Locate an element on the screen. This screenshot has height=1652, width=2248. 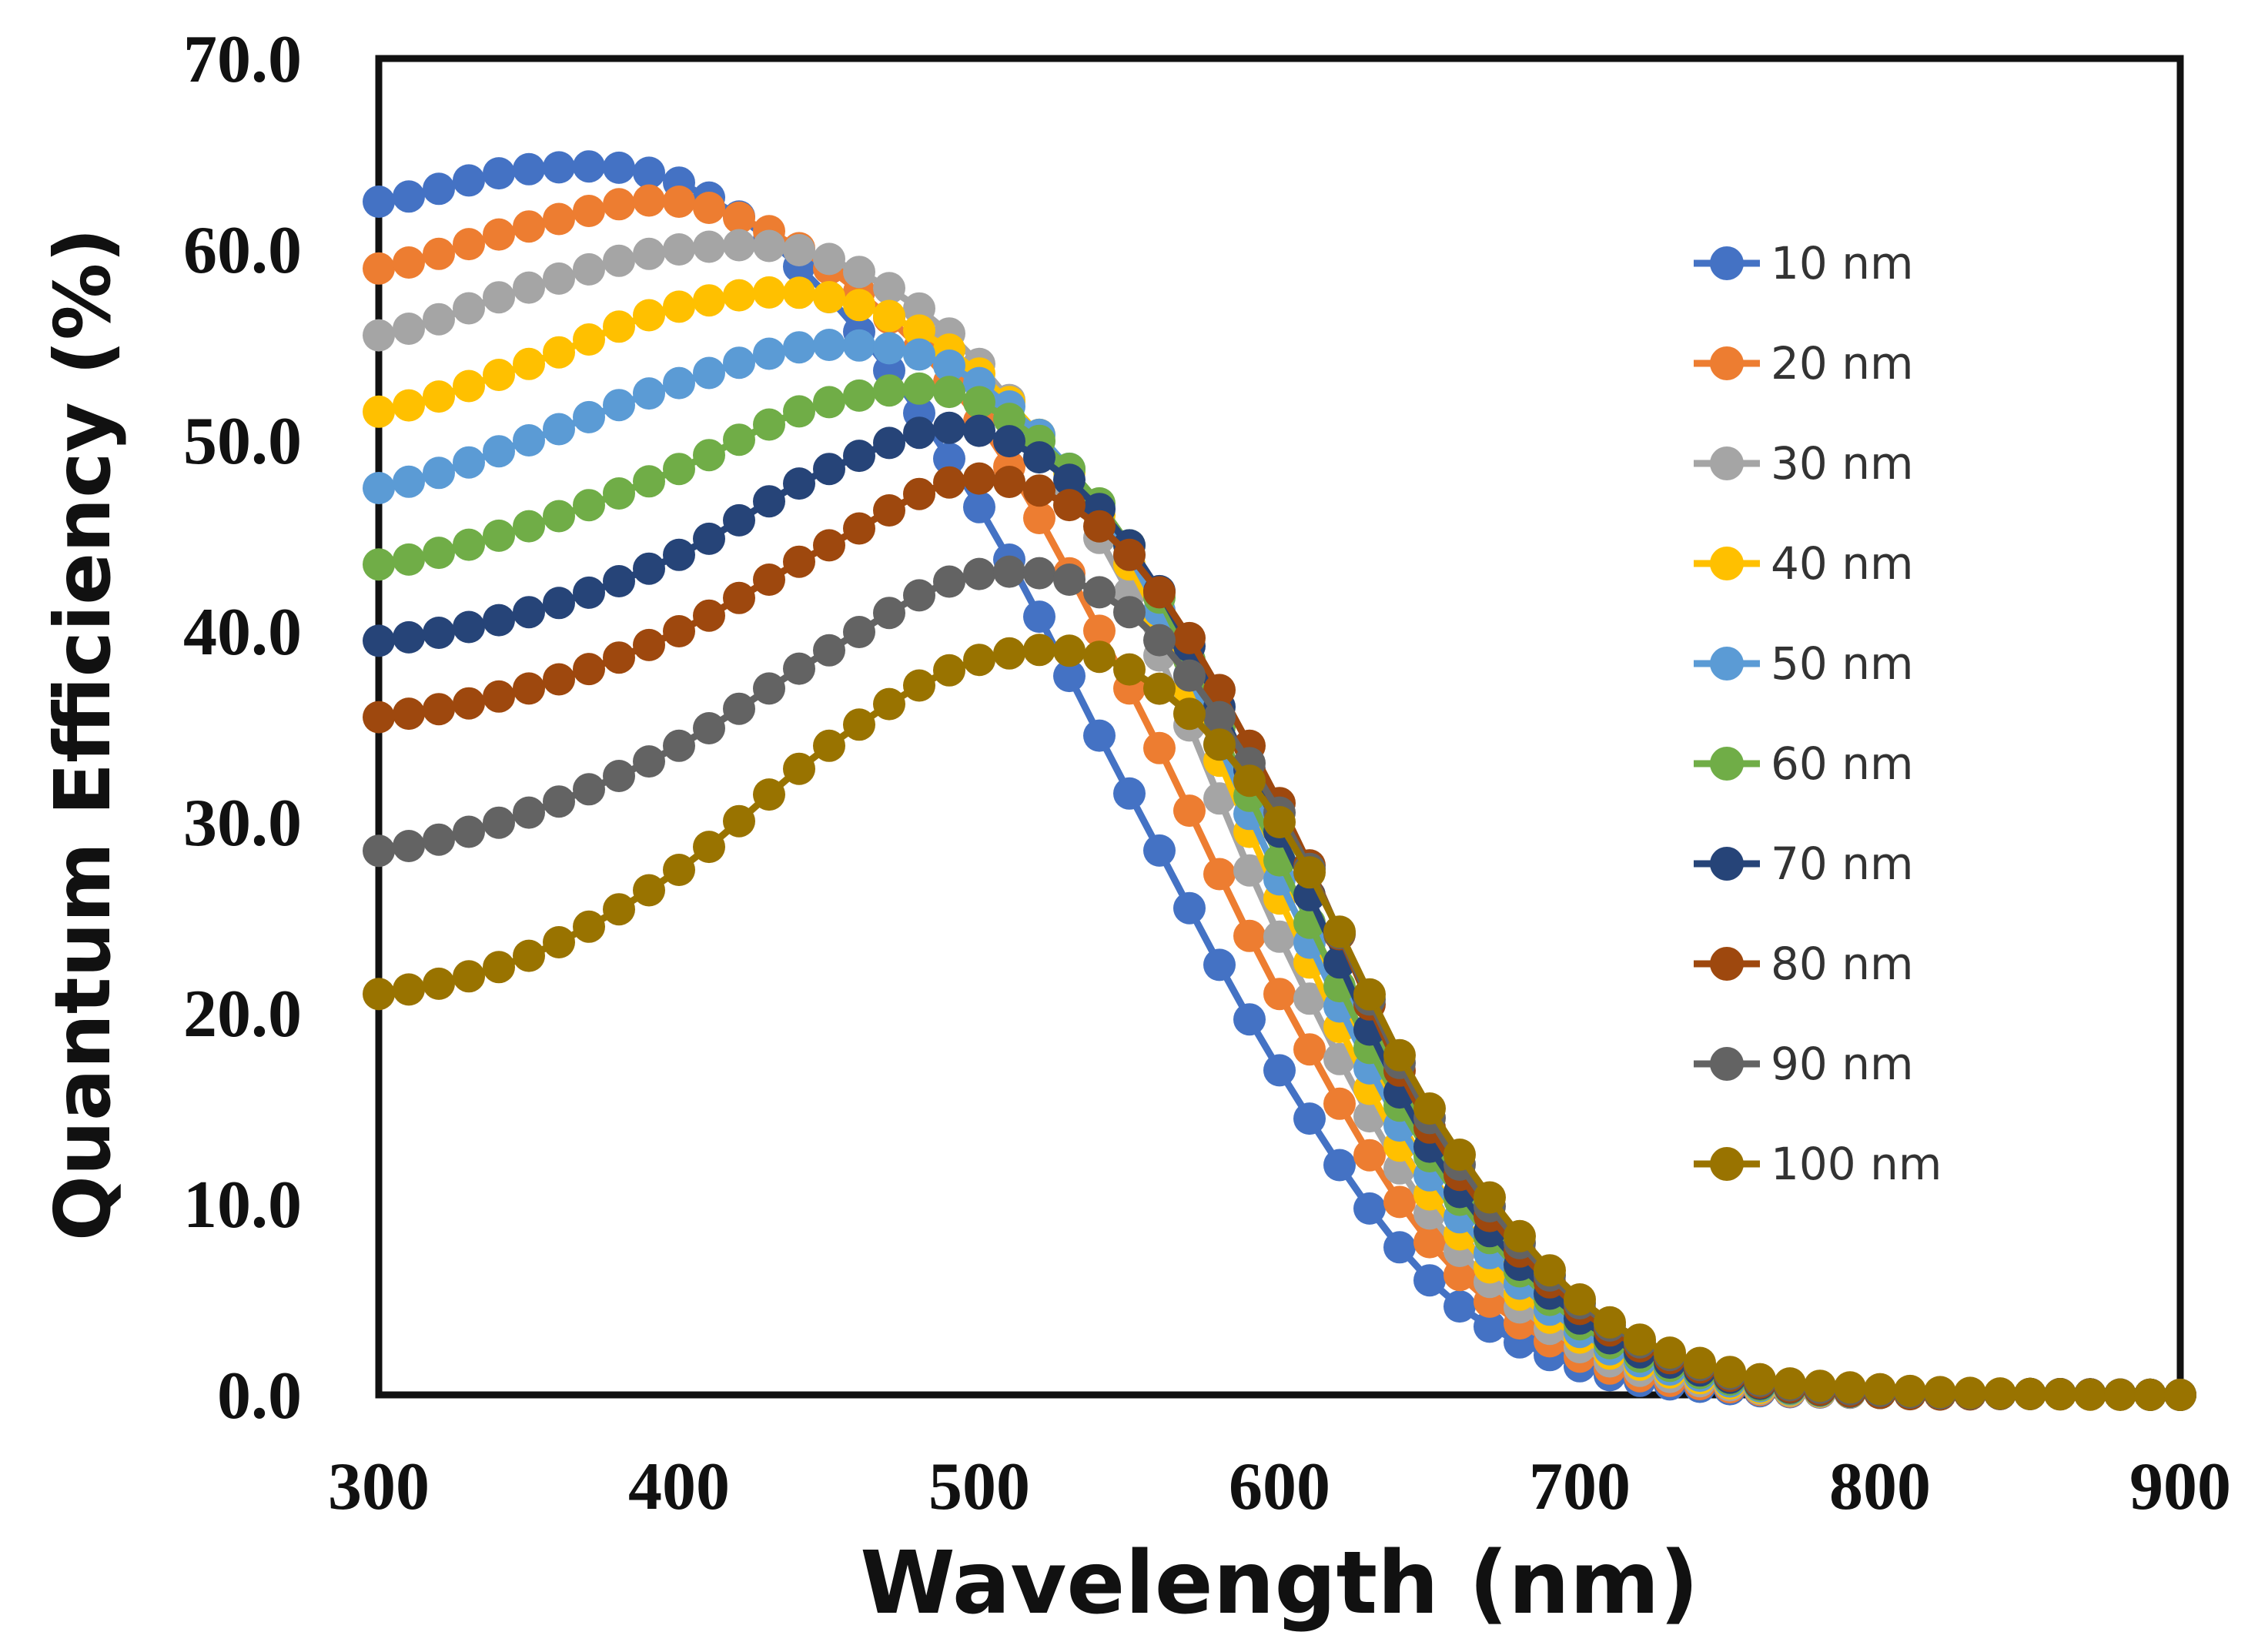
legend-label: 20 nm is located at coordinates (1842, 363).